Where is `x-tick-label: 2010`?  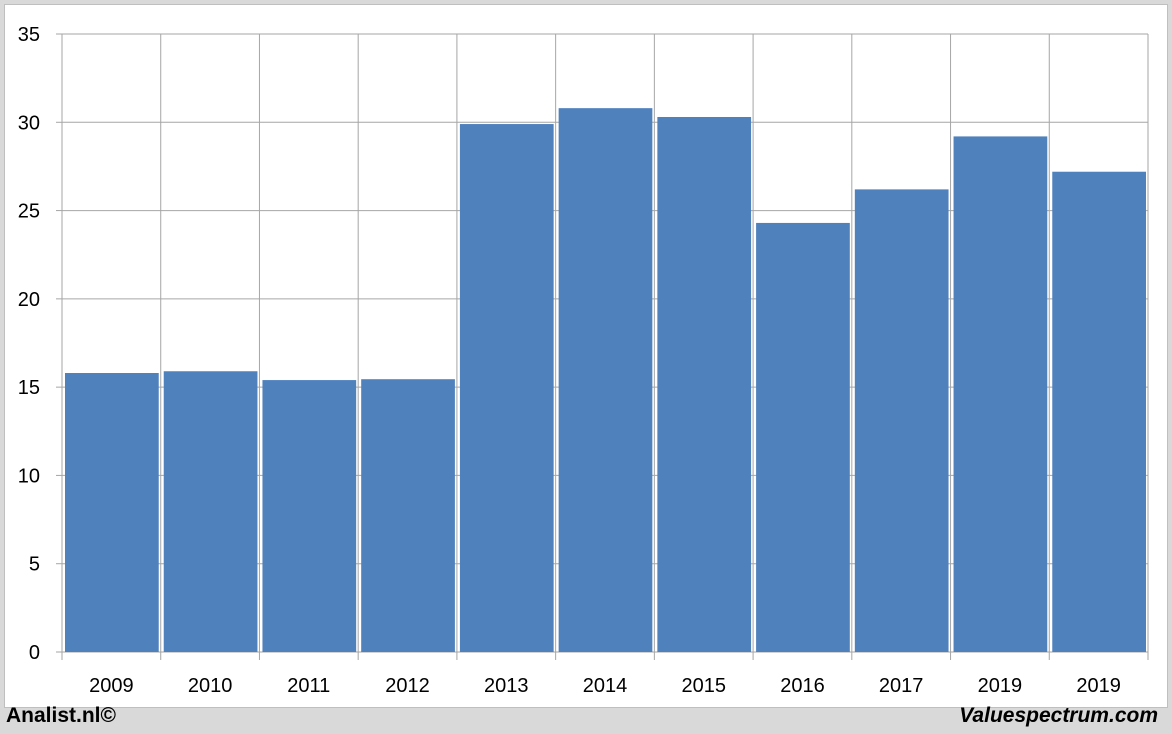
x-tick-label: 2010 is located at coordinates (210, 686).